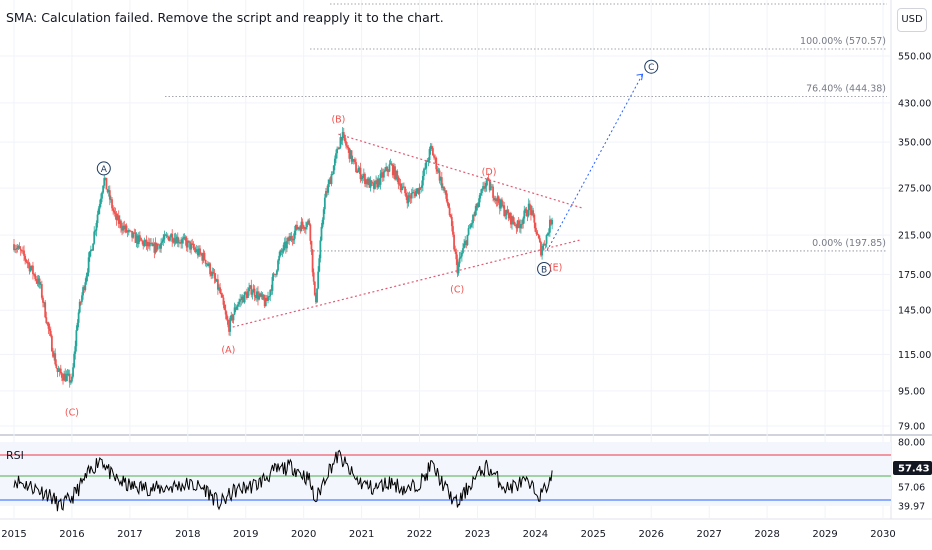  Describe the element at coordinates (651, 534) in the screenshot. I see `x-tick-label: 2026` at that location.